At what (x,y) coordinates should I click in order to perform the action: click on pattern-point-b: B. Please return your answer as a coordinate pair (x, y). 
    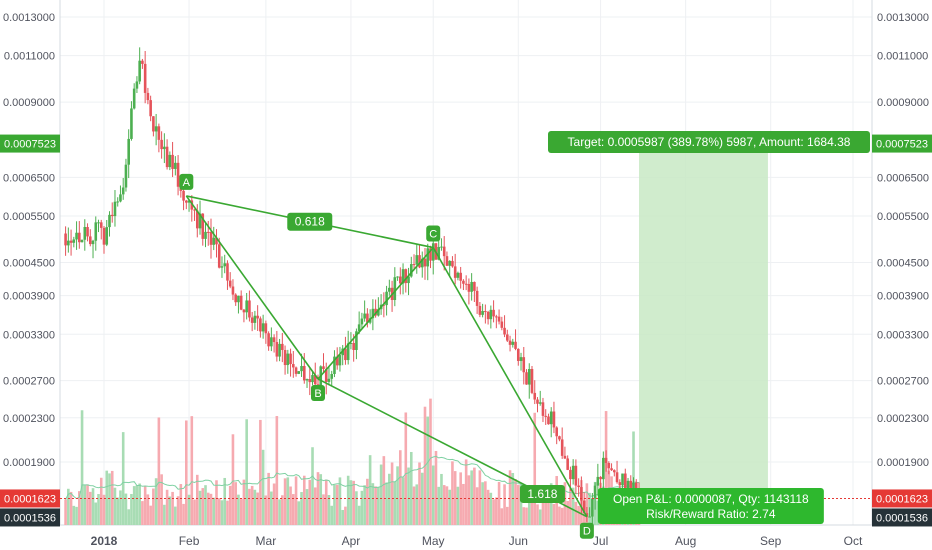
    Looking at the image, I should click on (318, 392).